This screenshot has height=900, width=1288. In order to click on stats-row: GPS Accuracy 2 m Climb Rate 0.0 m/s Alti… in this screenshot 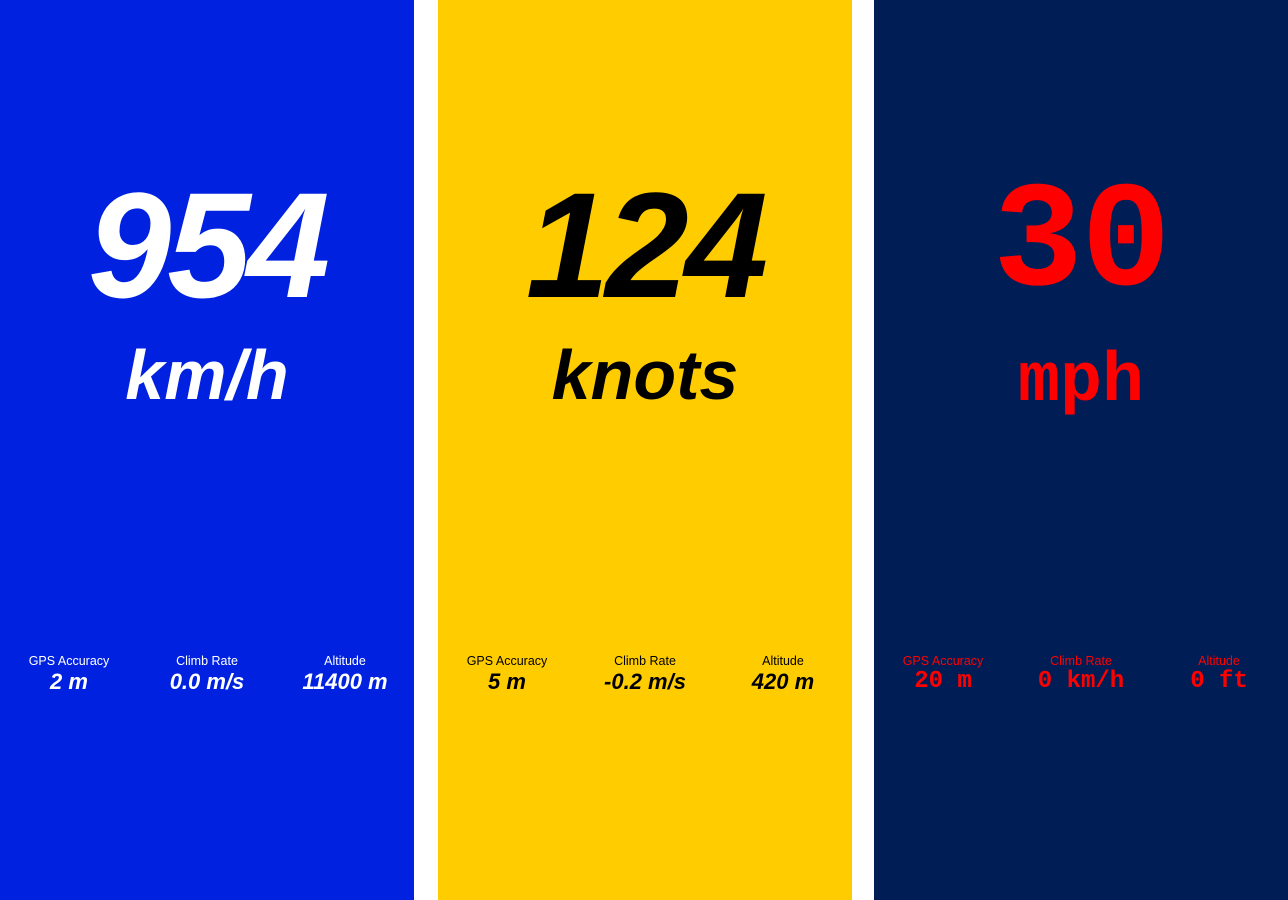, I will do `click(207, 679)`.